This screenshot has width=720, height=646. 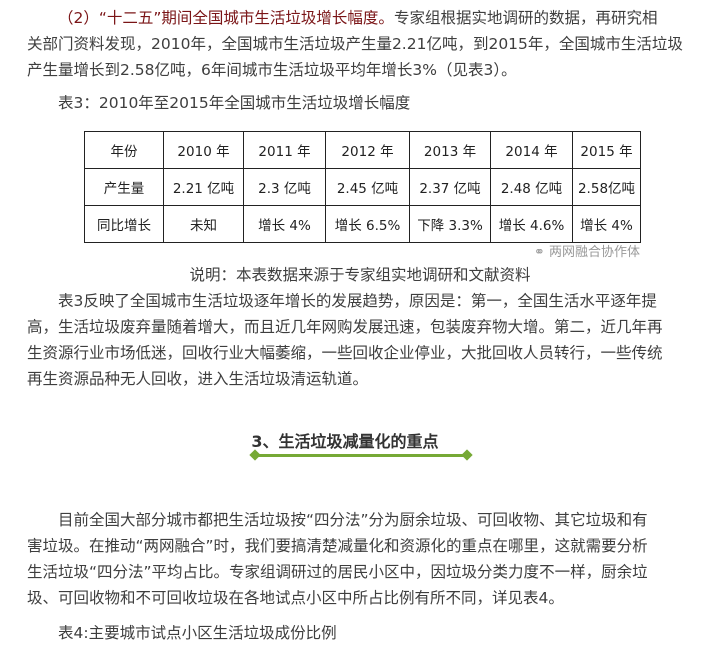 I want to click on watermark-text: 两网融合协作体, so click(x=594, y=252).